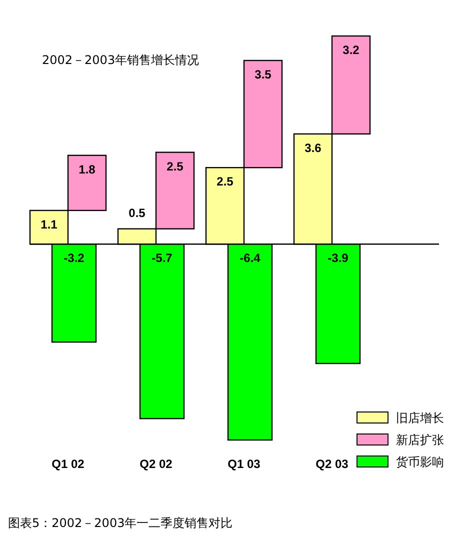  I want to click on x-tick-label: Q1 02, so click(68, 464).